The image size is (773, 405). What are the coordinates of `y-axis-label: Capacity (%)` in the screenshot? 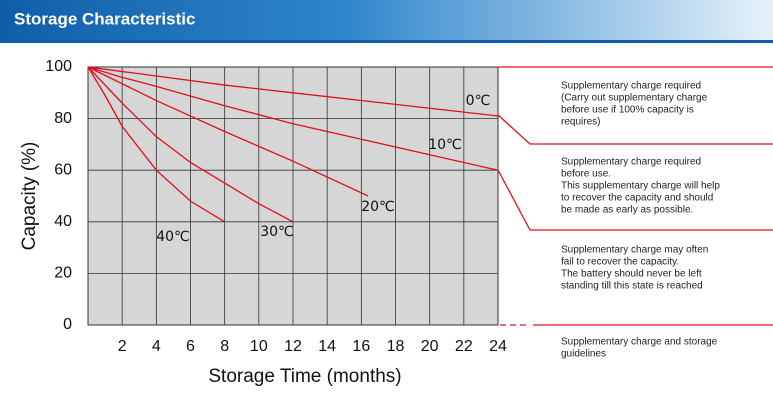 It's located at (29, 196).